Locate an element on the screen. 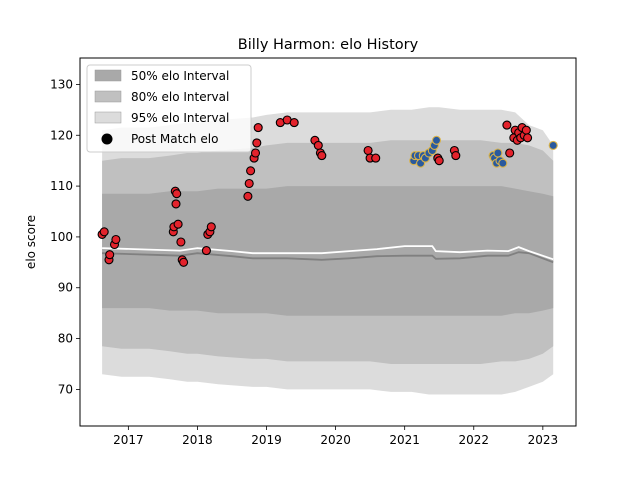  legend-frame is located at coordinates (169, 108).